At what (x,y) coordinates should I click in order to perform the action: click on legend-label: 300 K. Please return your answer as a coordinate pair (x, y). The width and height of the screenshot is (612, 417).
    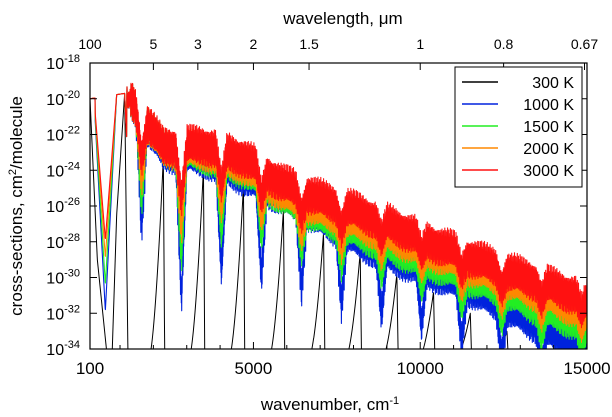
    Looking at the image, I should click on (553, 83).